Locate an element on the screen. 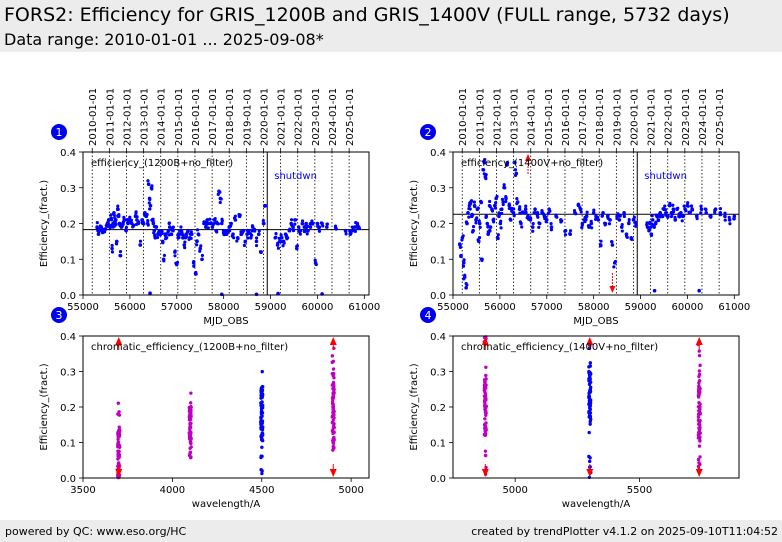 Image resolution: width=782 pixels, height=542 pixels. y-tick-label: 0.4 is located at coordinates (68, 153).